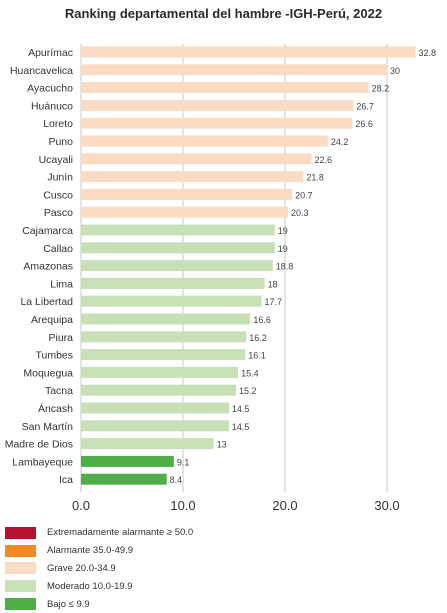 This screenshot has height=613, width=447. Describe the element at coordinates (52, 106) in the screenshot. I see `category-label: Huánuco` at that location.